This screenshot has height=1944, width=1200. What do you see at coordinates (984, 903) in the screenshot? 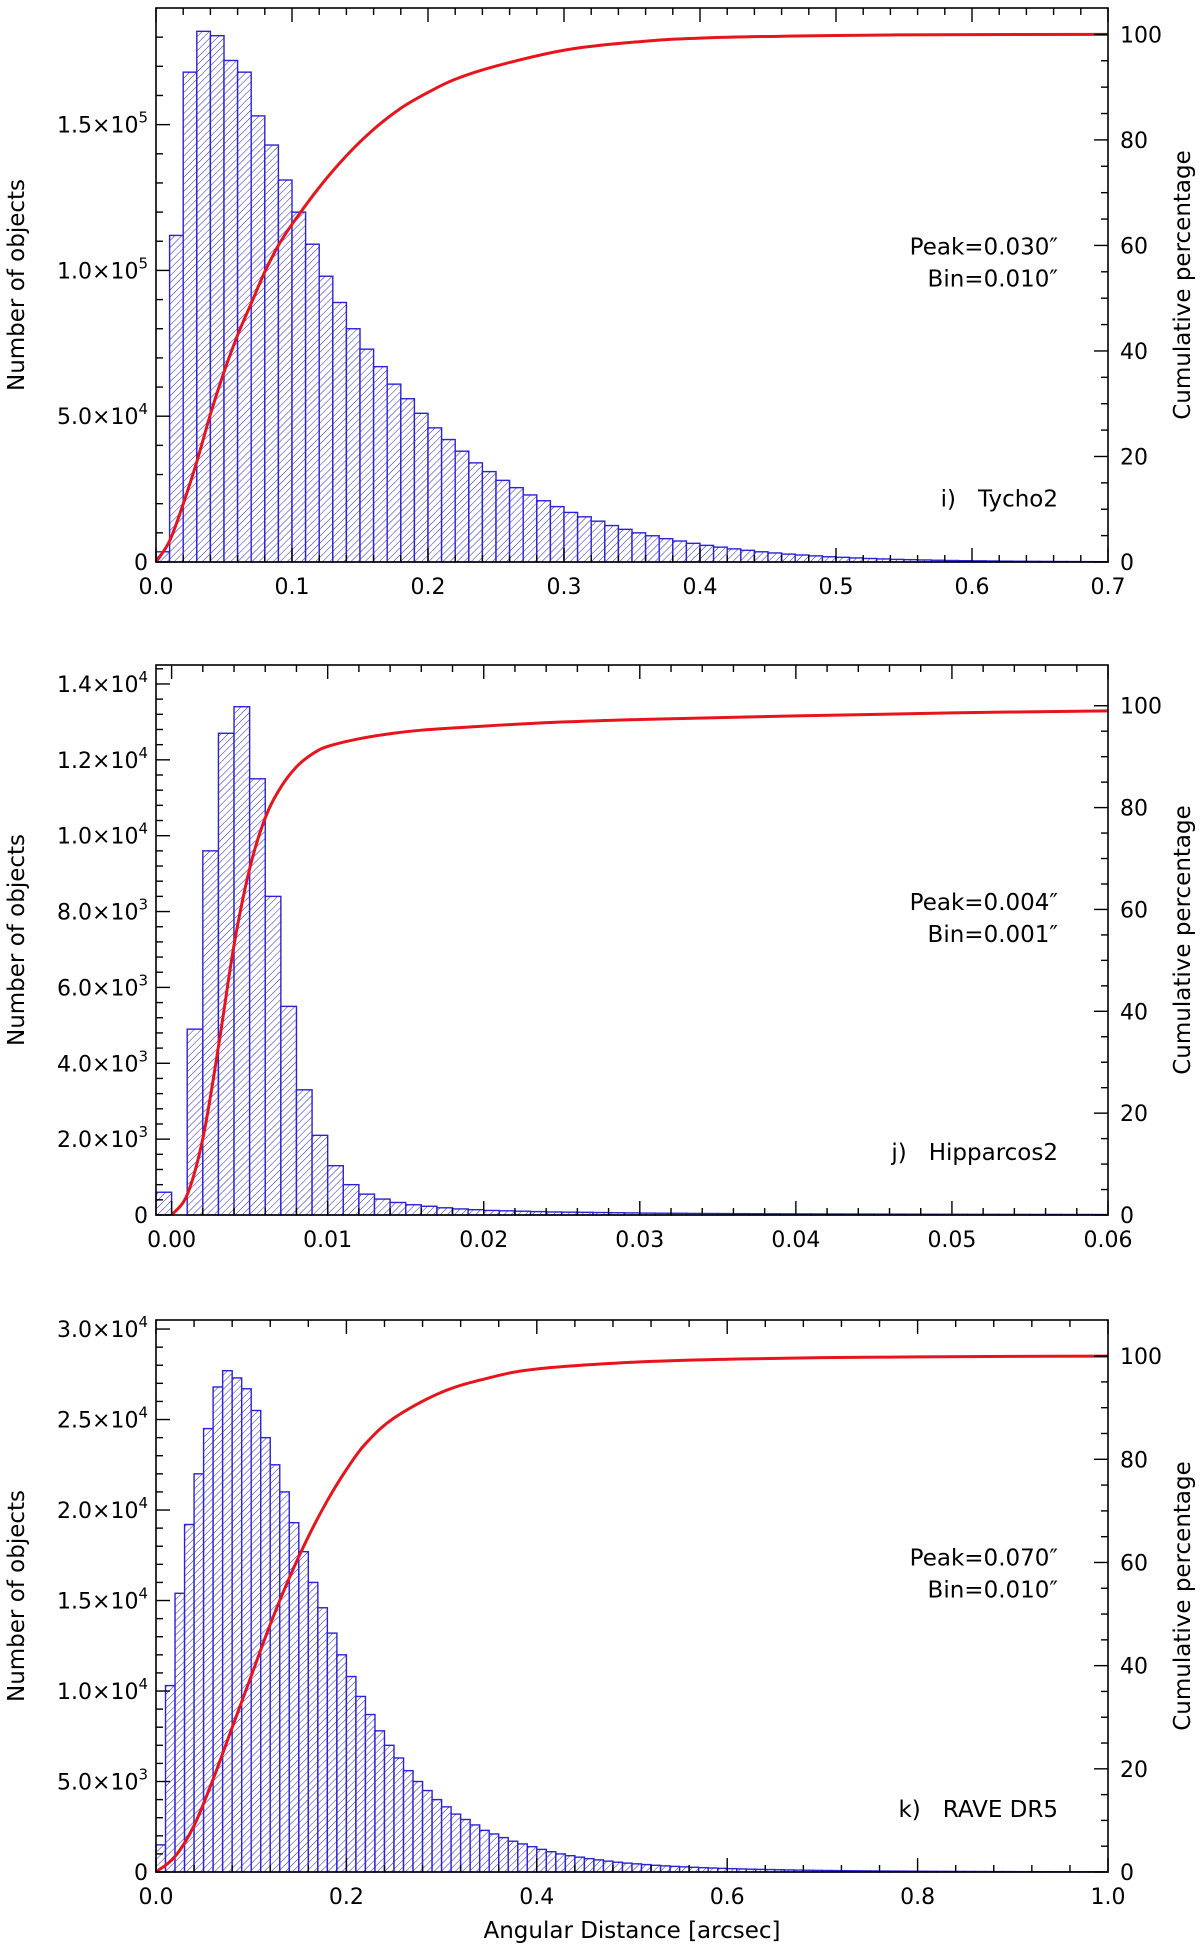
I see `peak-annotation: Peak=0.004″` at bounding box center [984, 903].